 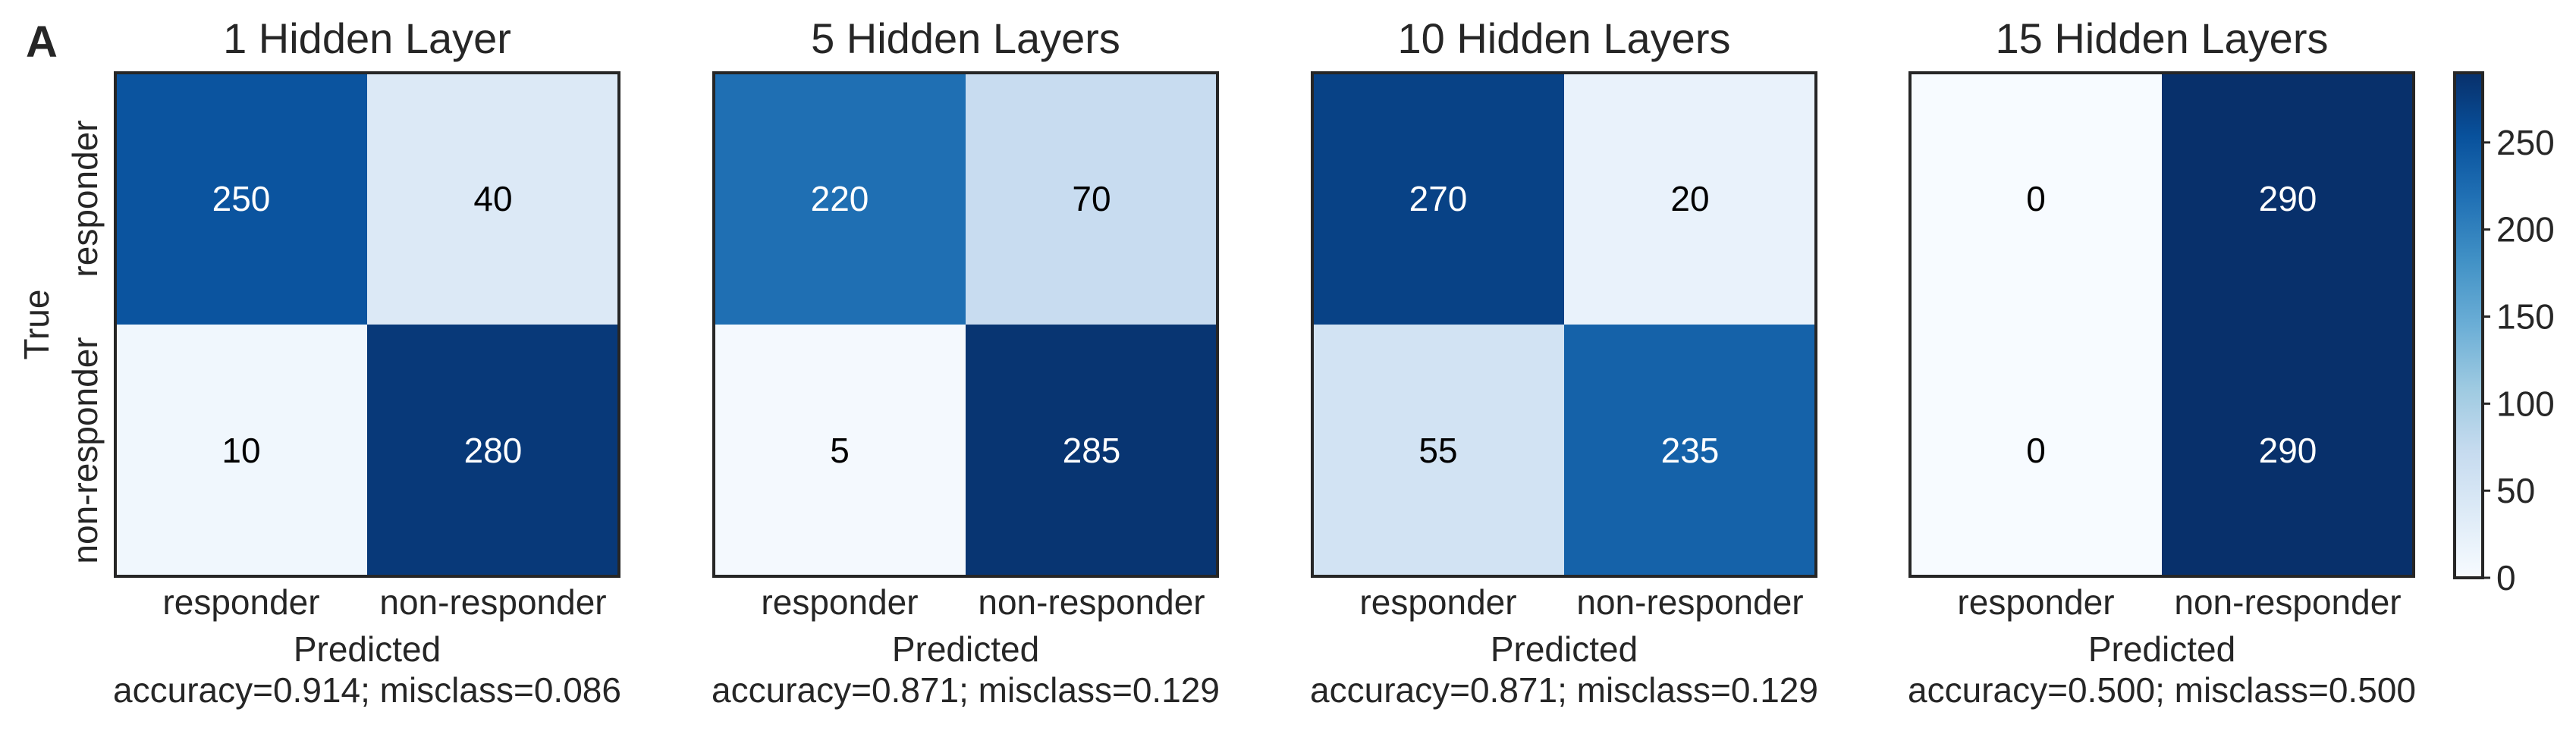 What do you see at coordinates (2162, 38) in the screenshot?
I see `panel-title: 15 Hidden Layers` at bounding box center [2162, 38].